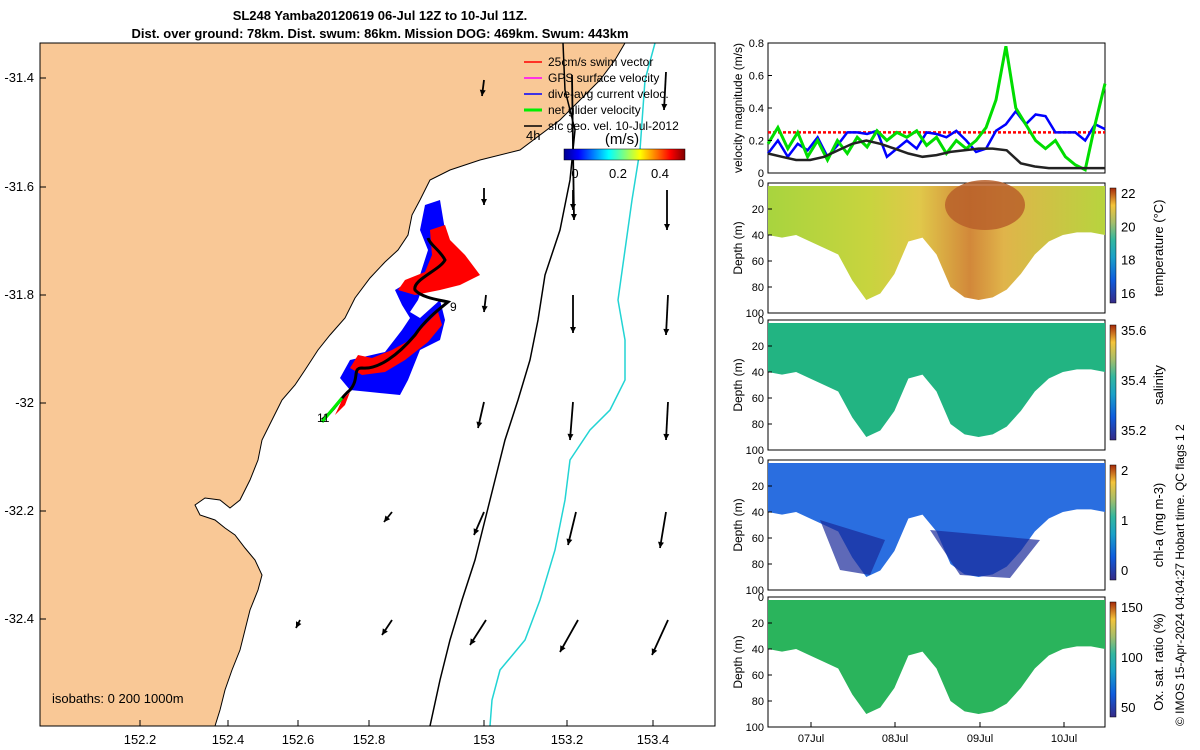 The image size is (1200, 750). What do you see at coordinates (1128, 260) in the screenshot?
I see `section-colorbar-tick-label: 18` at bounding box center [1128, 260].